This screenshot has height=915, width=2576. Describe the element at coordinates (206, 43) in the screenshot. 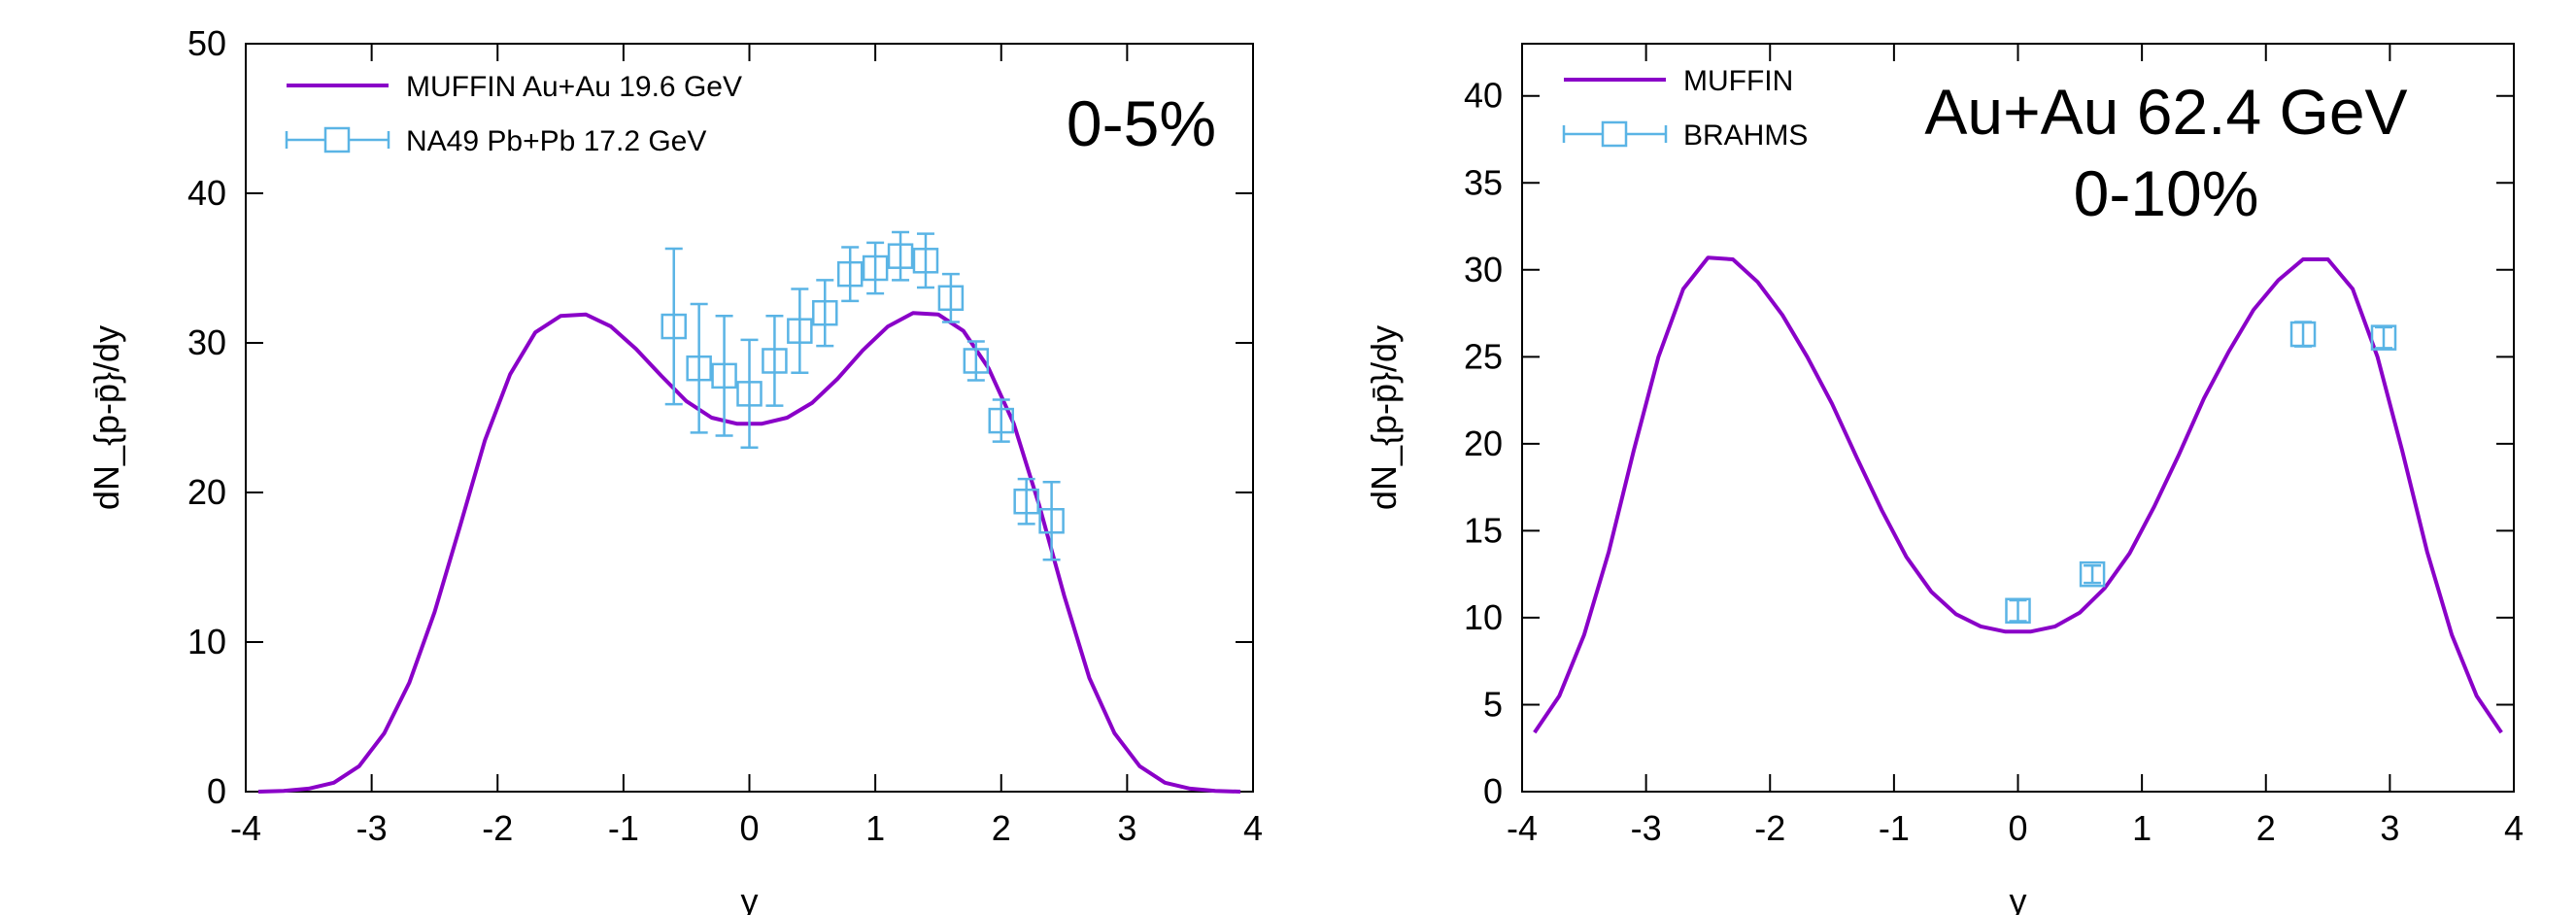

I see `y-tick-label: 50` at that location.